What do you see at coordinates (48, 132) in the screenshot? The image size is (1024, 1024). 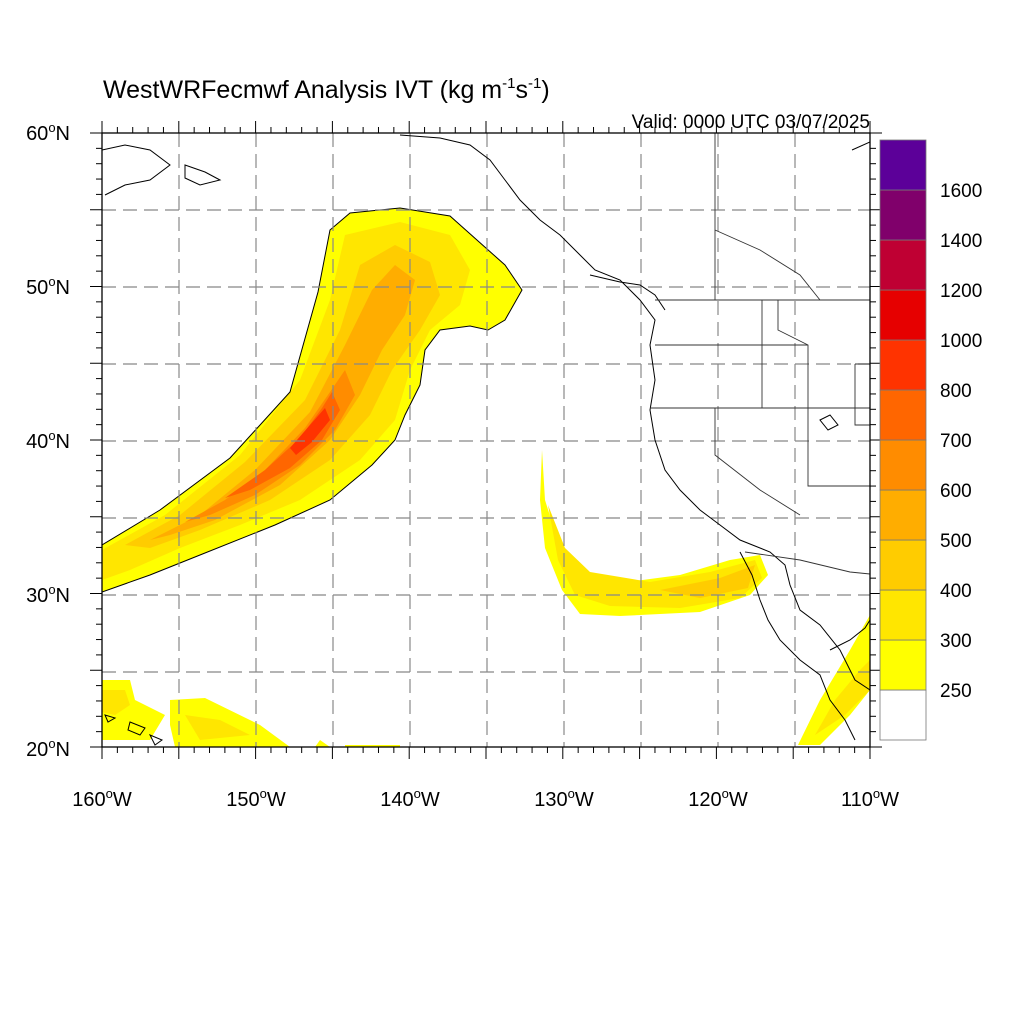 I see `lat-label-60: 60oN` at bounding box center [48, 132].